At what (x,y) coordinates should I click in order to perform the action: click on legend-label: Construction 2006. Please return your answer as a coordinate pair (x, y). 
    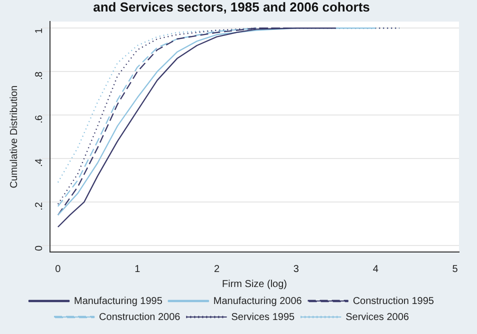
    Looking at the image, I should click on (140, 317).